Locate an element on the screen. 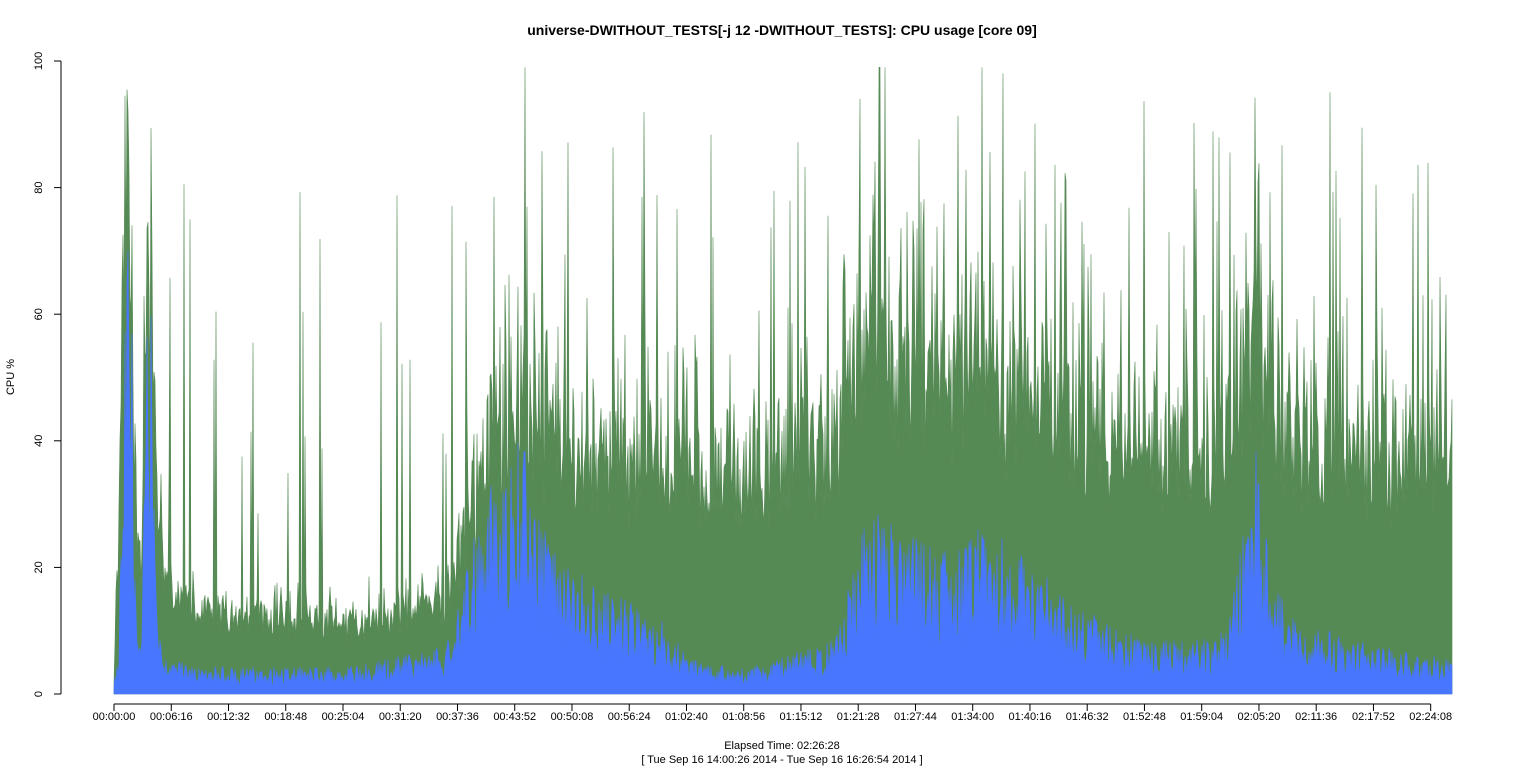  y-tick-label: 60 is located at coordinates (39, 314).